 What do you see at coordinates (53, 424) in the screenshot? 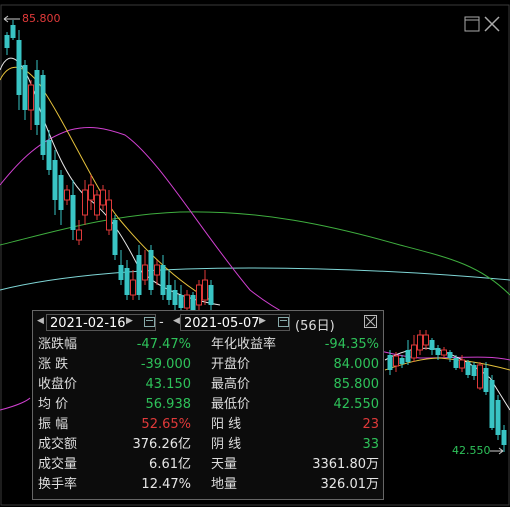
I see `stat-label: 振 幅` at bounding box center [53, 424].